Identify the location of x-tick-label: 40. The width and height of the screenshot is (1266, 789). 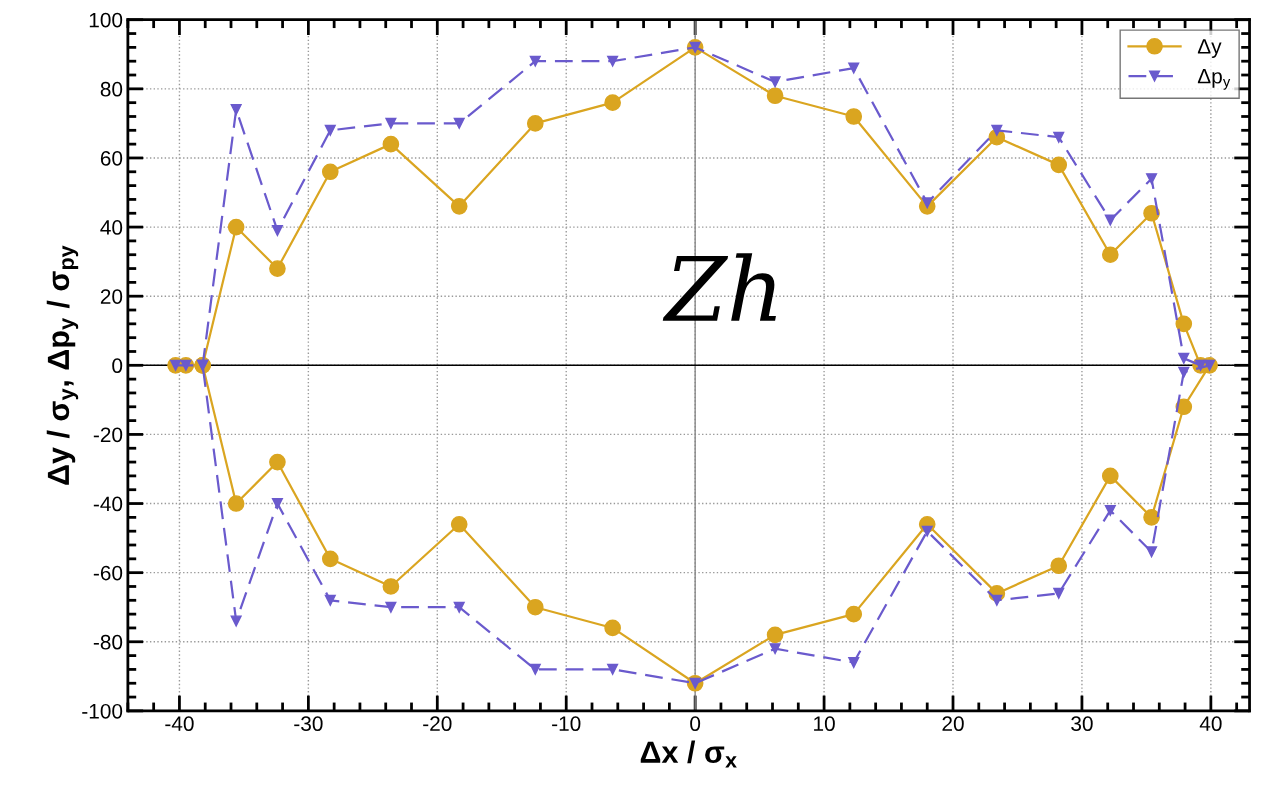
(1210, 724).